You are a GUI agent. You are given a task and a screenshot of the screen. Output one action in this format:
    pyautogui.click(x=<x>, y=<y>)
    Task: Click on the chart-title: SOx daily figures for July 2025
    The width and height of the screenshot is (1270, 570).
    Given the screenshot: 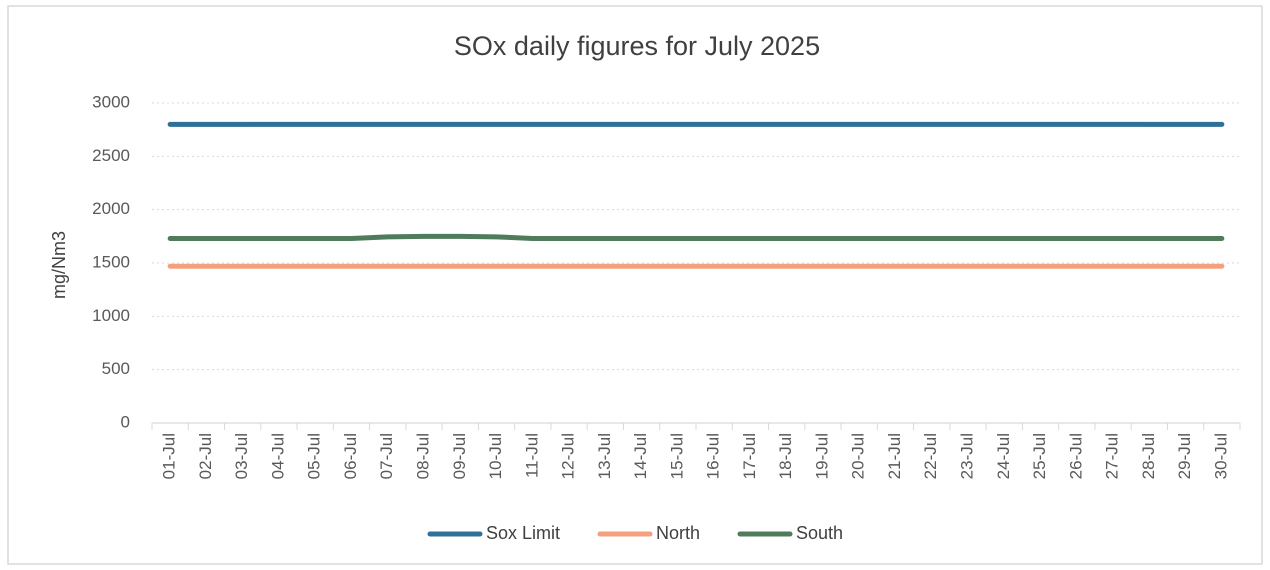 What is the action you would take?
    pyautogui.click(x=637, y=46)
    